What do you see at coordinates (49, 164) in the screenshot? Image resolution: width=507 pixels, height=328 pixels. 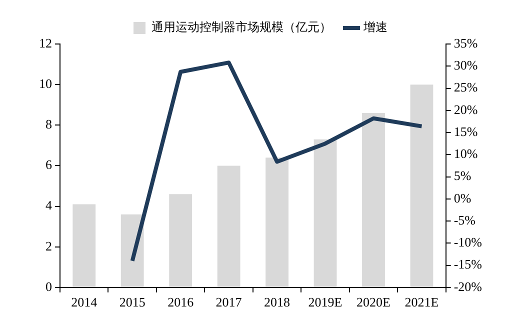 I see `y-tick-label: 6` at bounding box center [49, 164].